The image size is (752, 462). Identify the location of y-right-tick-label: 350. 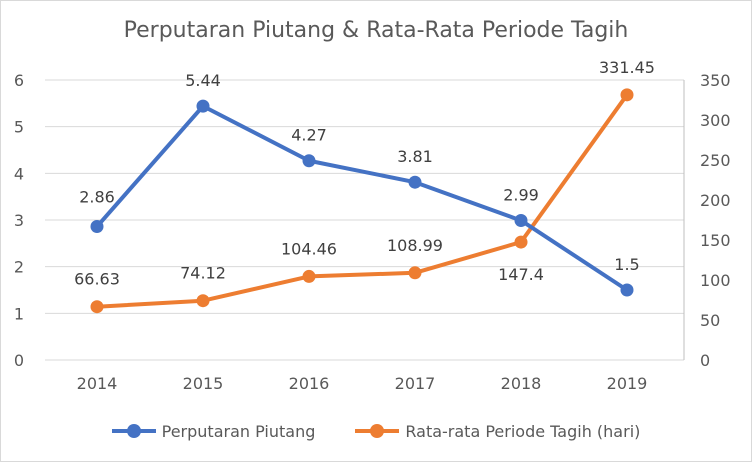
(715, 80).